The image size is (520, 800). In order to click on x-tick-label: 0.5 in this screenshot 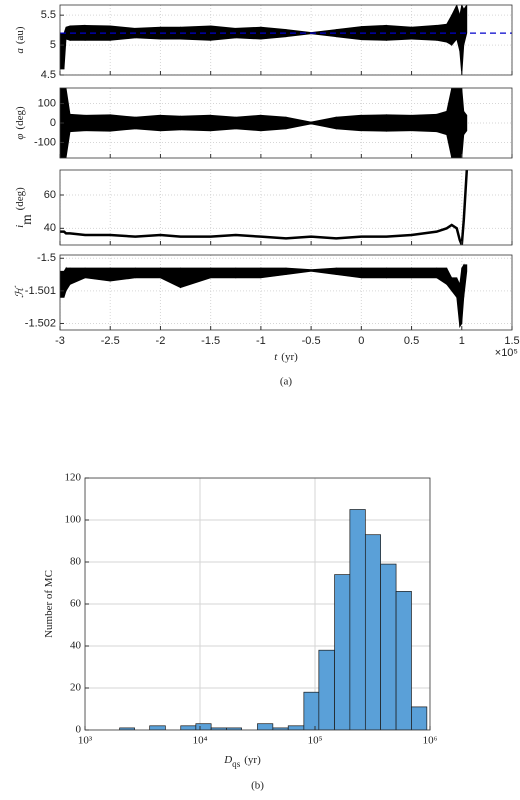, I will do `click(411, 341)`.